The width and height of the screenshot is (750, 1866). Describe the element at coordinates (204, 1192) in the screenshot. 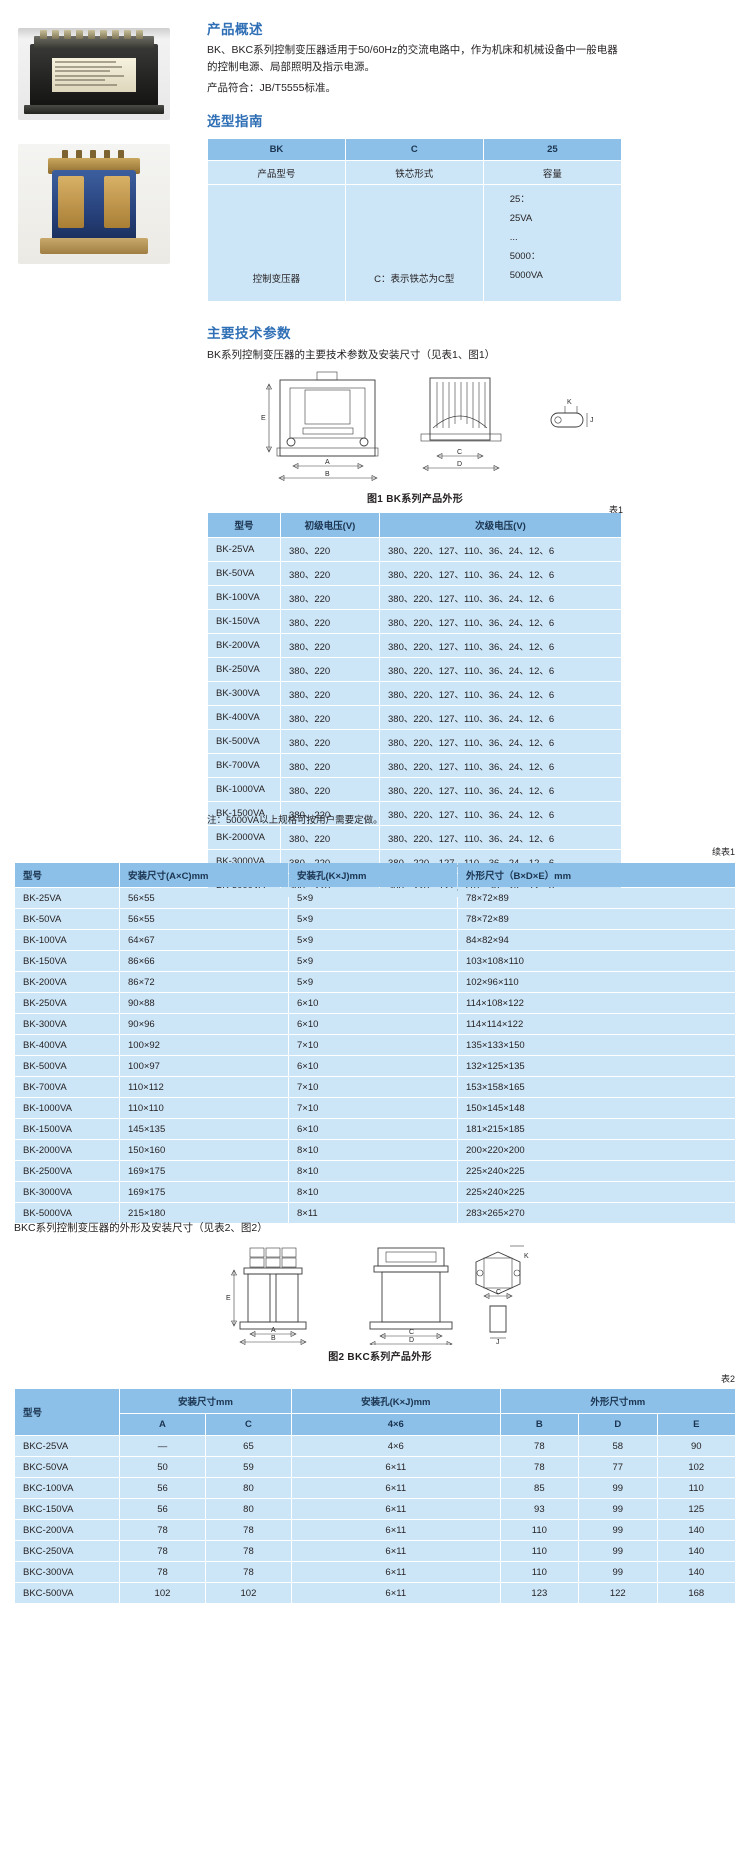

I see `cell-mounting-size: 169×175` at that location.